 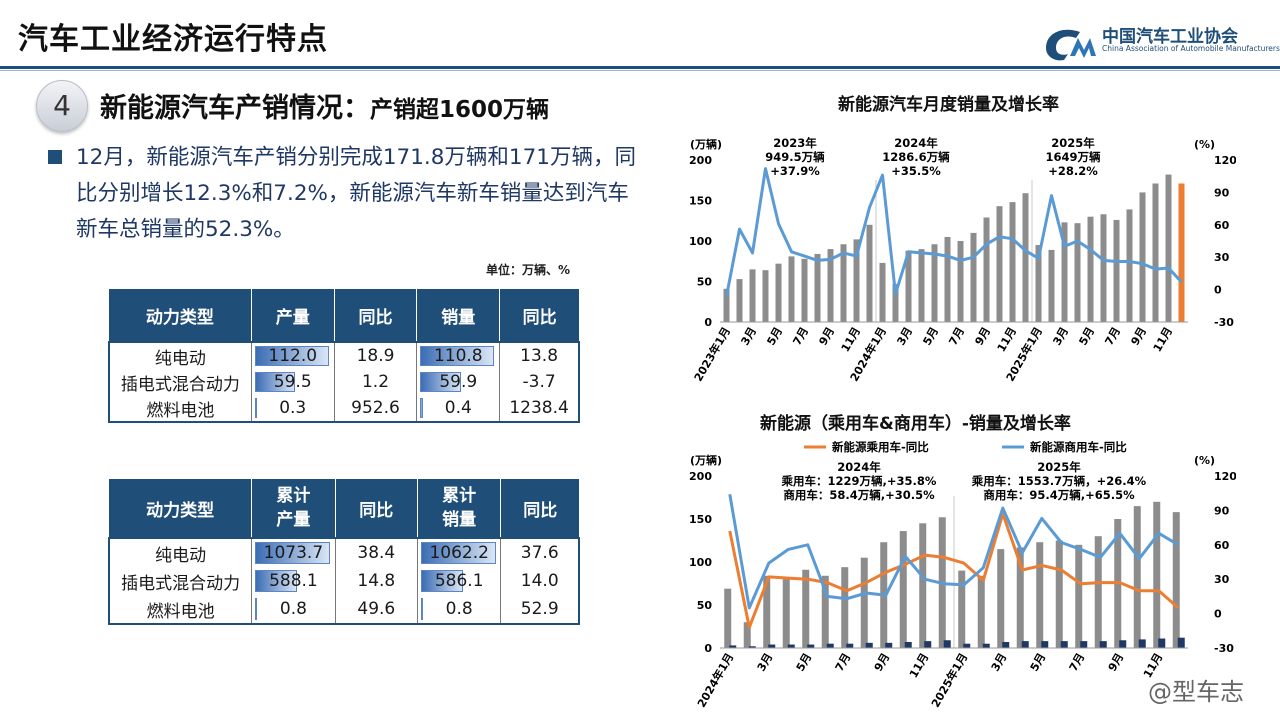 What do you see at coordinates (293, 508) in the screenshot?
I see `header-text: 累计产量` at bounding box center [293, 508].